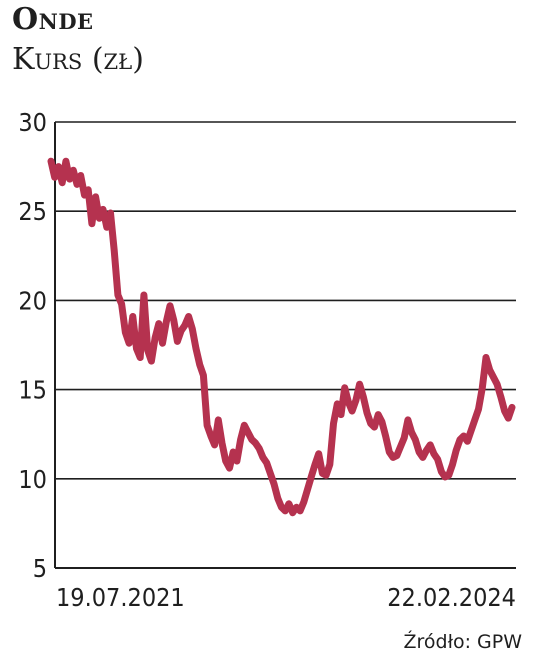 Image resolution: width=536 pixels, height=659 pixels. Describe the element at coordinates (32, 211) in the screenshot. I see `y-tick-label: 25` at that location.